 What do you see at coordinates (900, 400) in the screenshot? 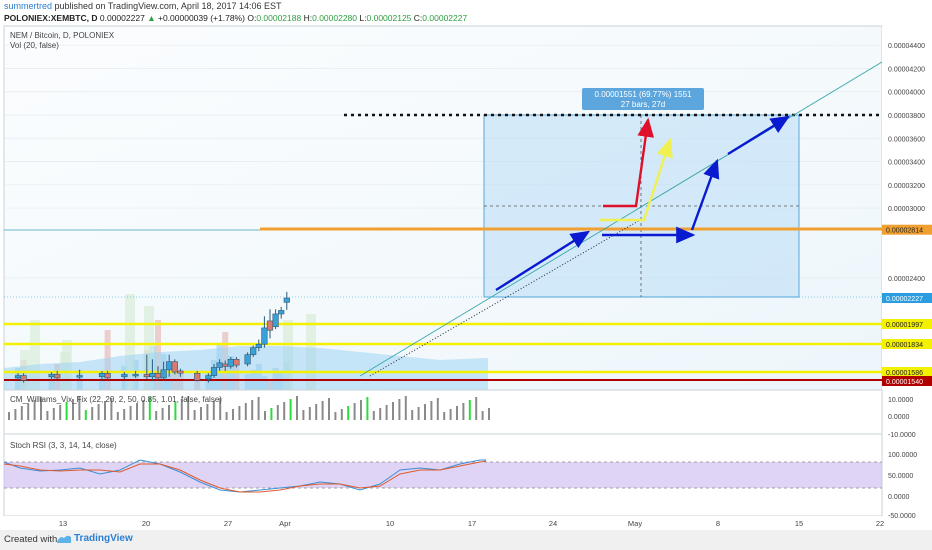
I see `vix-tick-label: 10.0000` at bounding box center [900, 400].